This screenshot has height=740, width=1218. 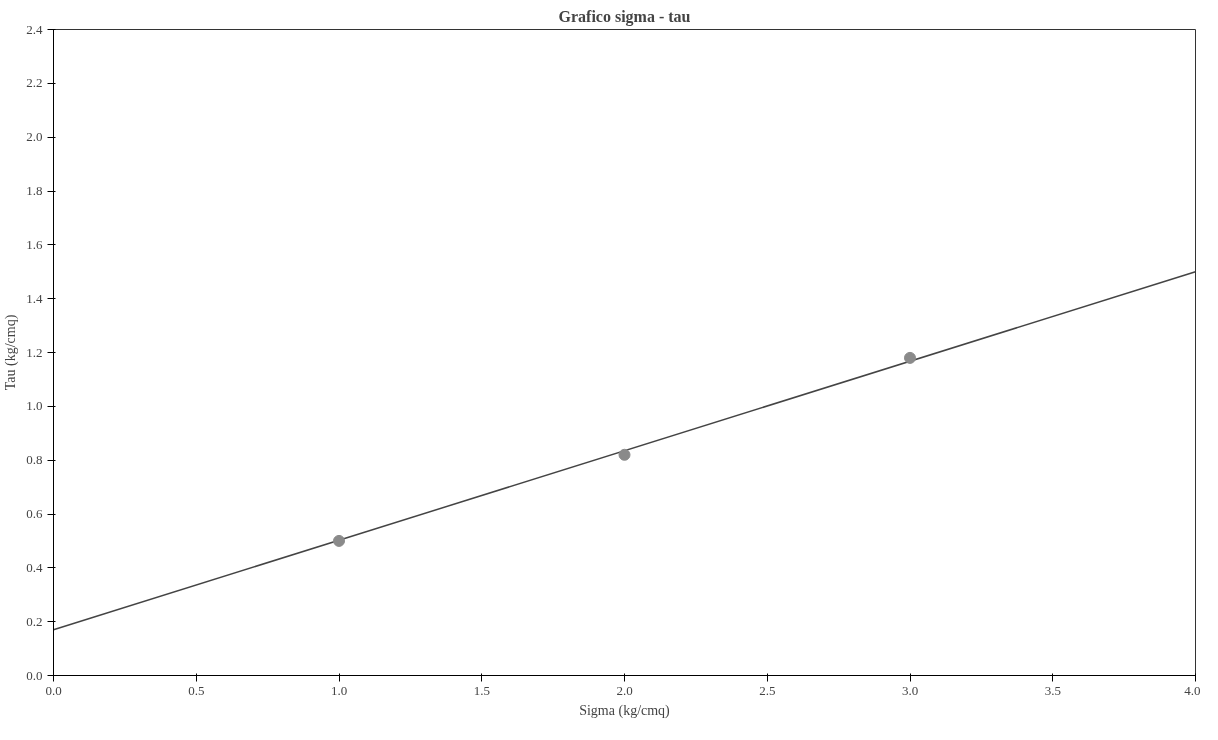 What do you see at coordinates (34, 513) in the screenshot?
I see `y-tick-label: 0.6` at bounding box center [34, 513].